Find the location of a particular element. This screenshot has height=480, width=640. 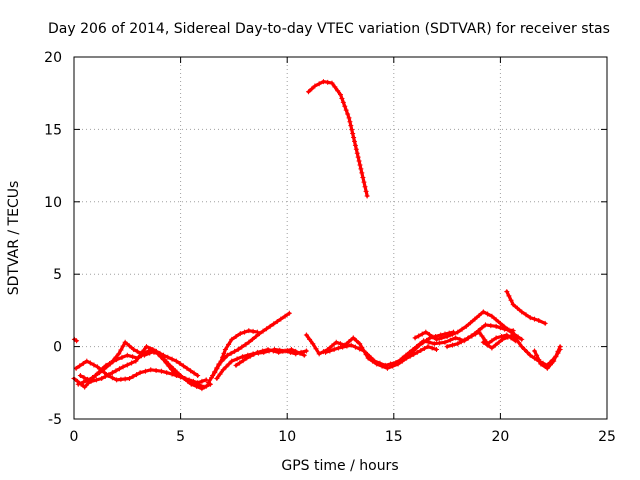

y-tick-label: 0 is located at coordinates (57, 348).